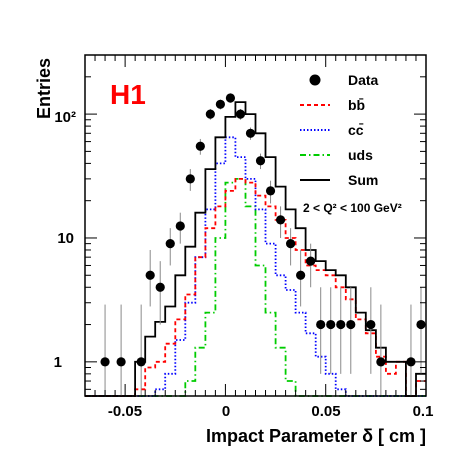 This screenshot has width=454, height=459. Describe the element at coordinates (128, 94) in the screenshot. I see `experiment-badge: H1` at that location.